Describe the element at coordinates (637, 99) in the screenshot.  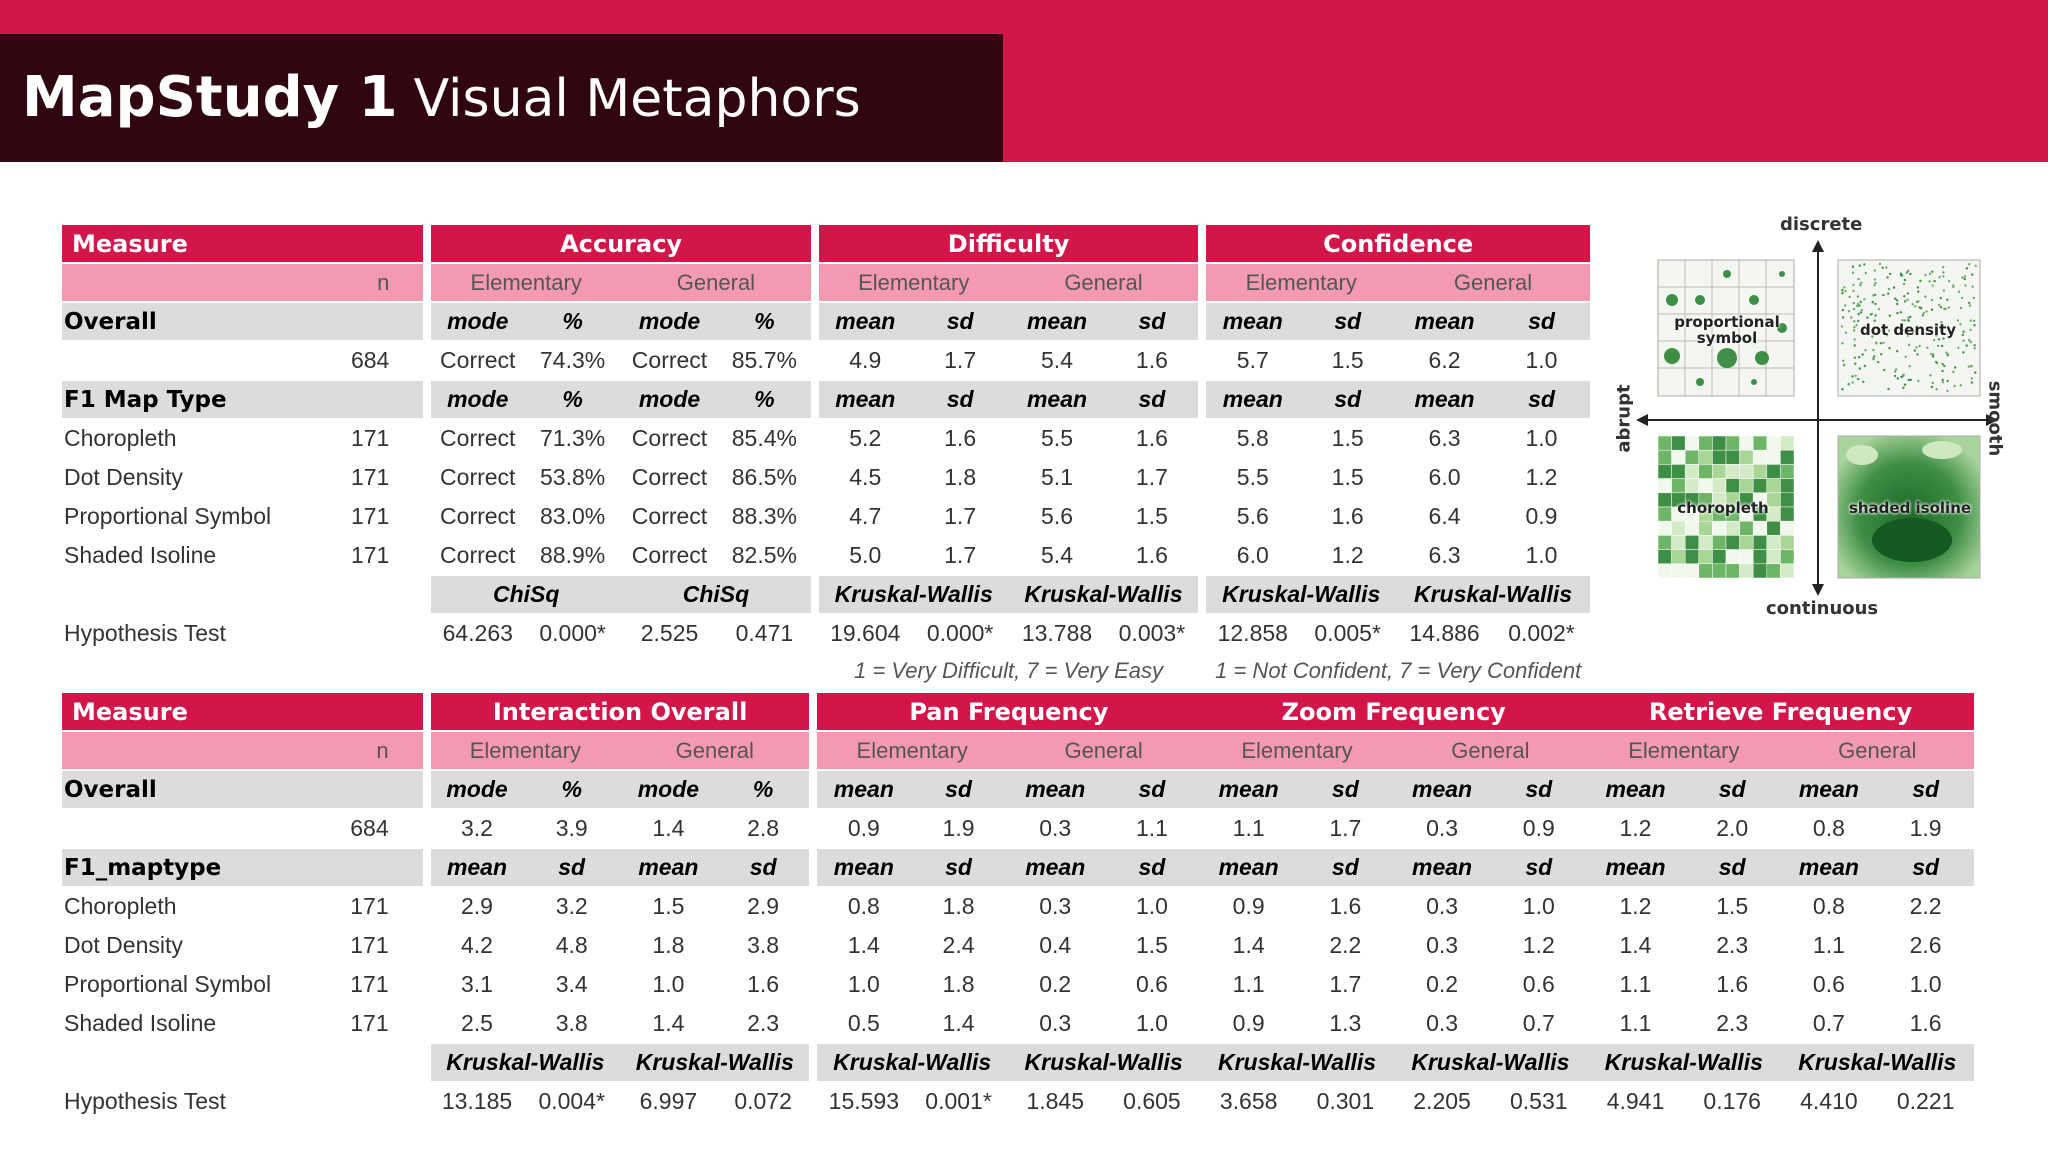
I see `title-subtitle: Visual Metaphors` at that location.